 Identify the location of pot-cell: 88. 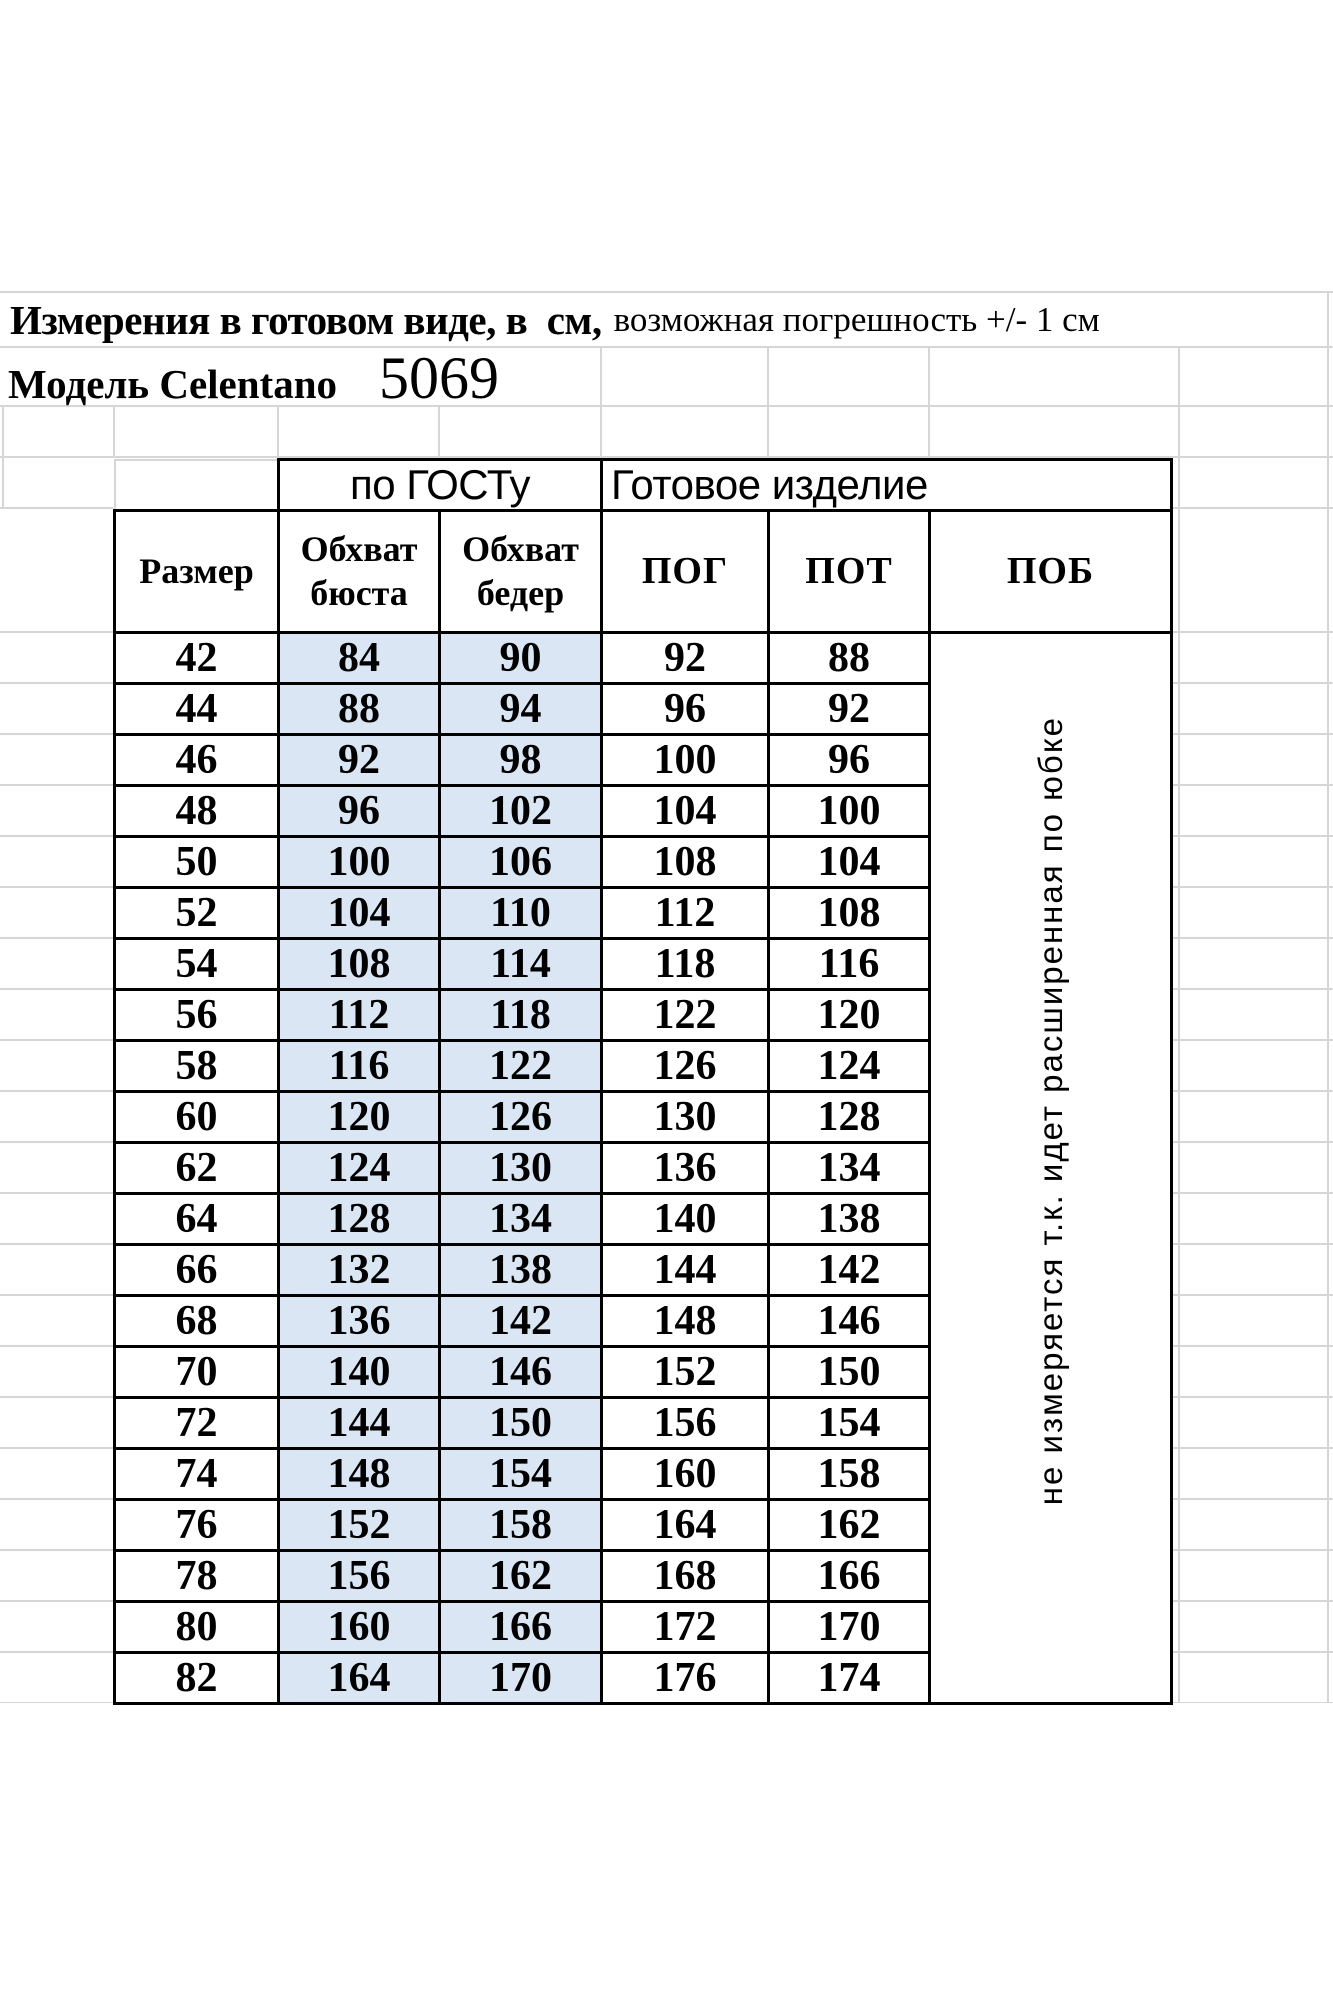
(849, 658).